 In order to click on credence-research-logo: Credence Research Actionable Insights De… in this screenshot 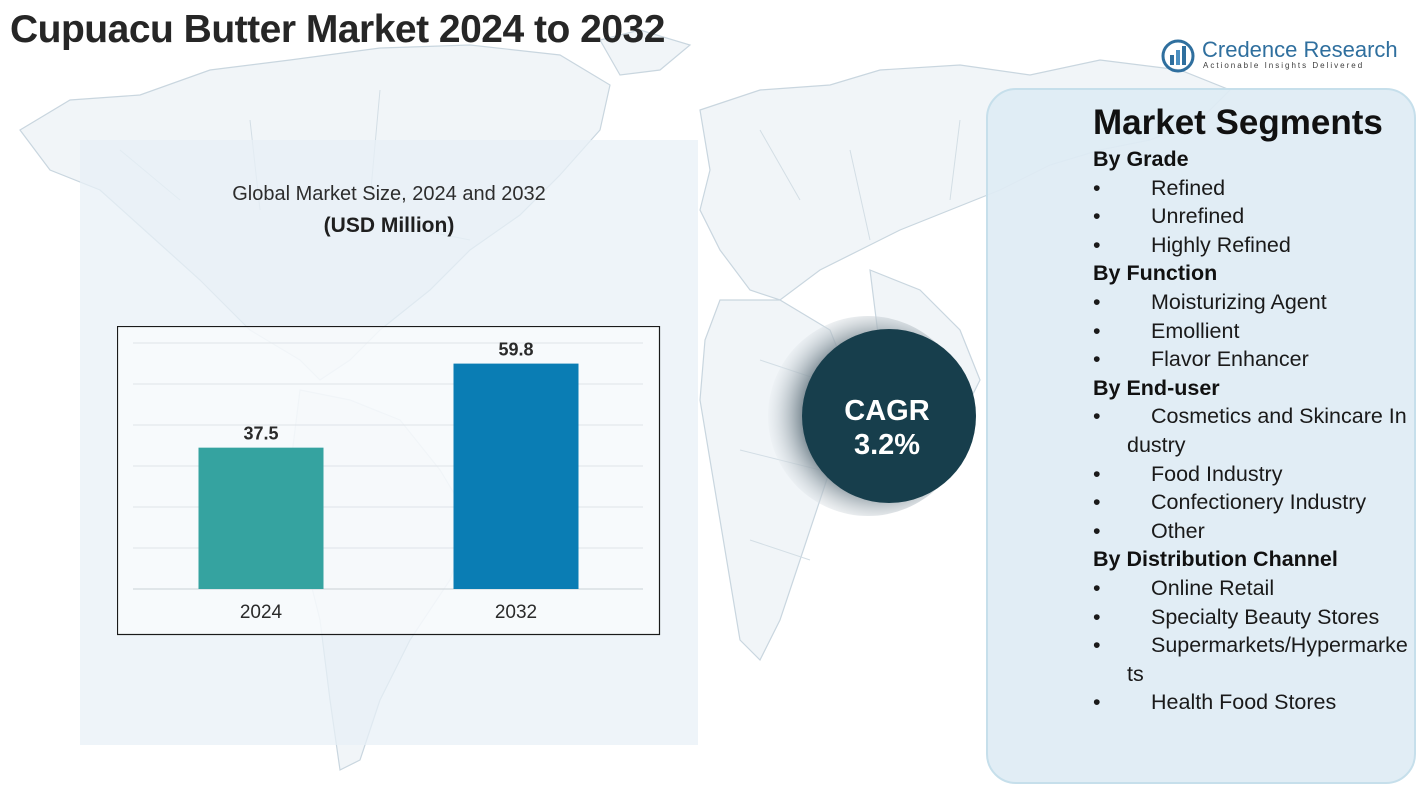, I will do `click(1280, 56)`.